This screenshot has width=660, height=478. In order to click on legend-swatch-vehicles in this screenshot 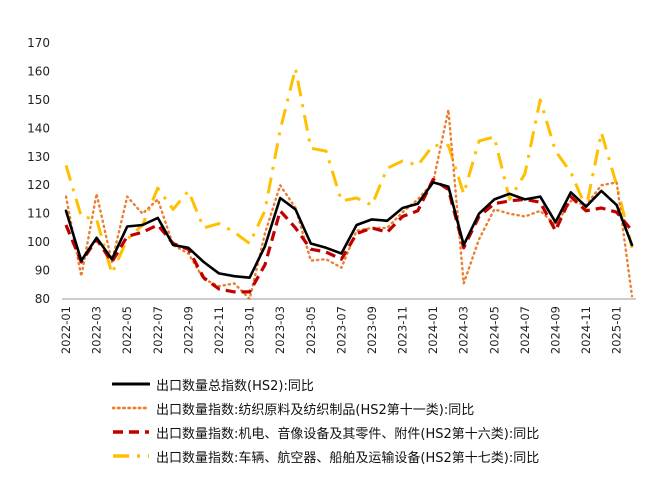, I will do `click(131, 456)`.